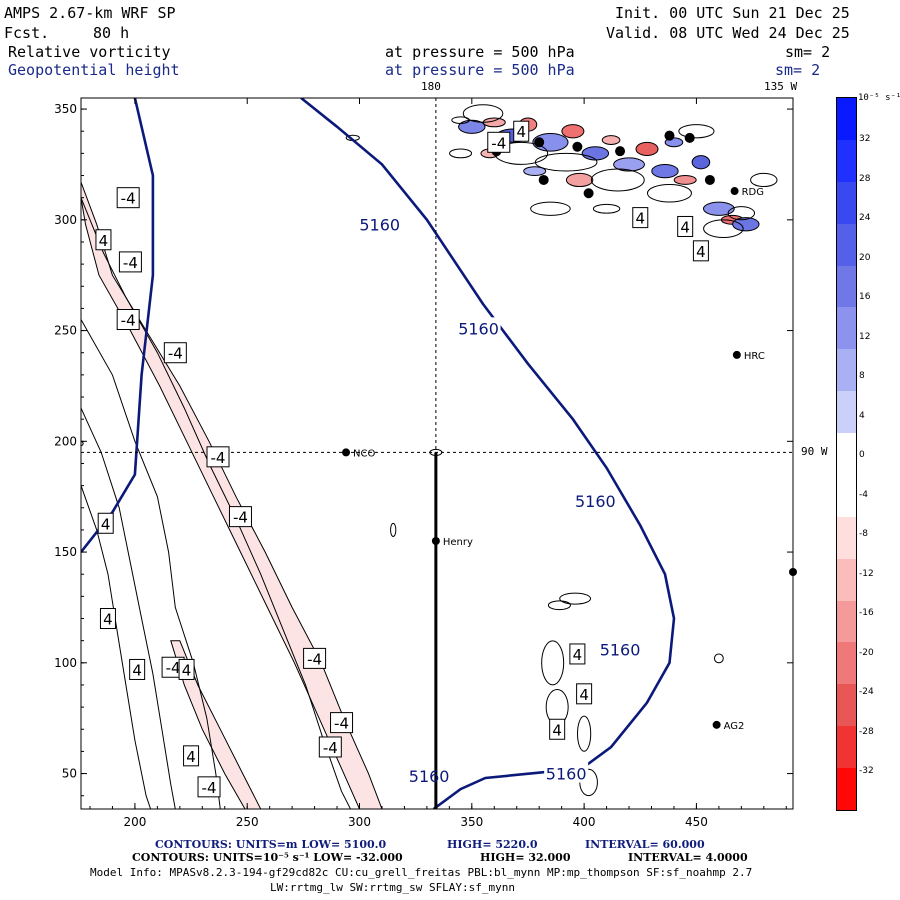  What do you see at coordinates (734, 726) in the screenshot?
I see `station-label: AG2` at bounding box center [734, 726].